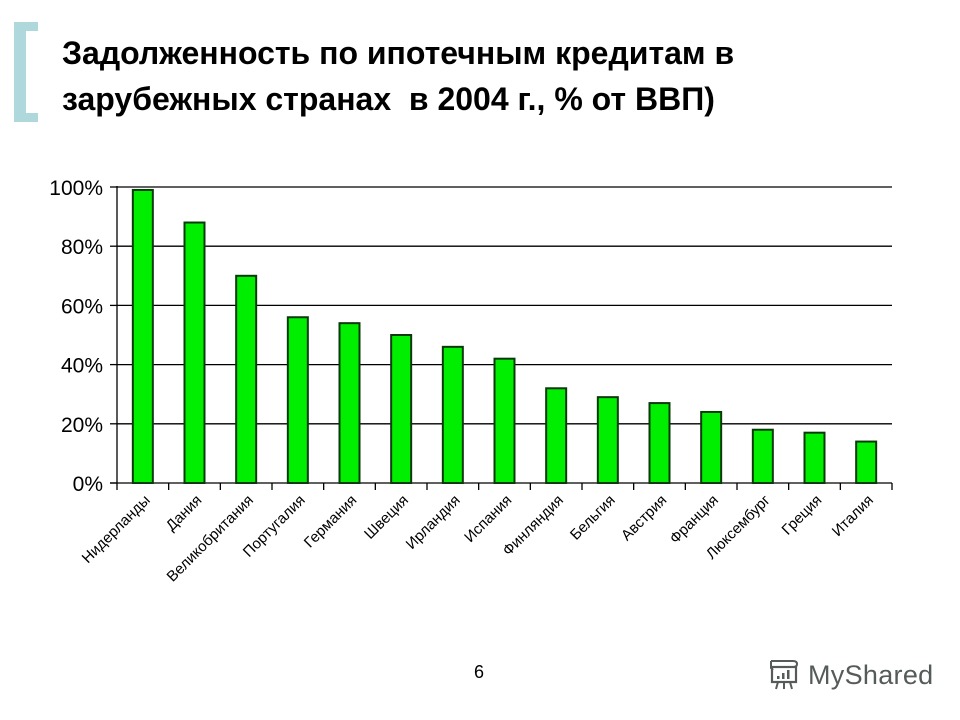 This screenshot has width=960, height=720. What do you see at coordinates (388, 99) in the screenshot?
I see `title-line-2: зарубежных странах в 2004 г., % от ВВП)` at bounding box center [388, 99].